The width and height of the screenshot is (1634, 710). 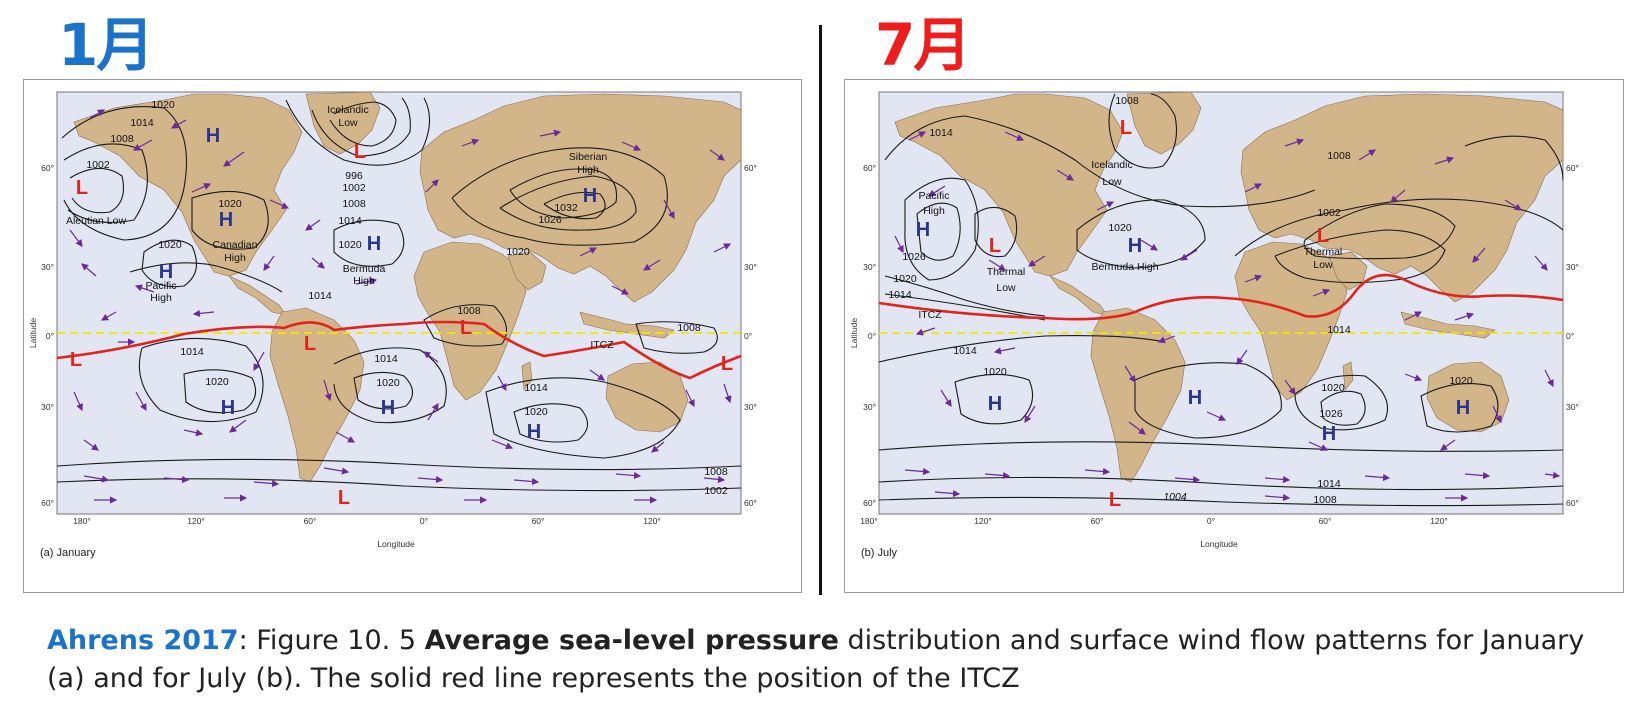 What do you see at coordinates (995, 246) in the screenshot?
I see `thermal-low-na-marker: L` at bounding box center [995, 246].